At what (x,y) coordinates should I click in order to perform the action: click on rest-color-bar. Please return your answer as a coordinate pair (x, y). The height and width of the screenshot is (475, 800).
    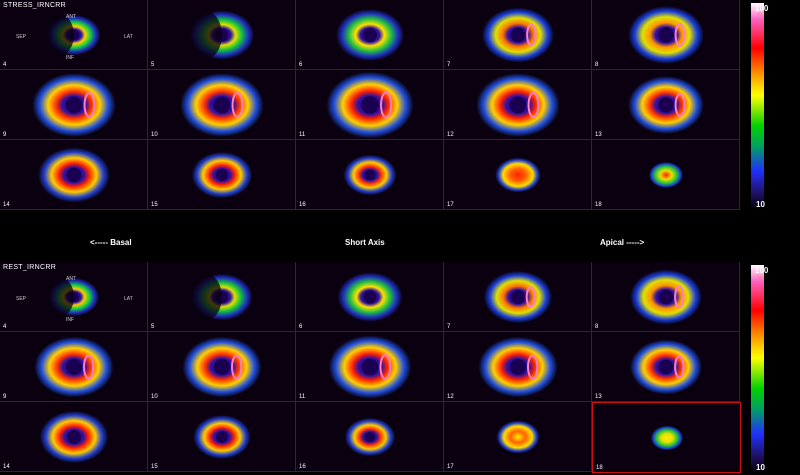
    Looking at the image, I should click on (757, 368).